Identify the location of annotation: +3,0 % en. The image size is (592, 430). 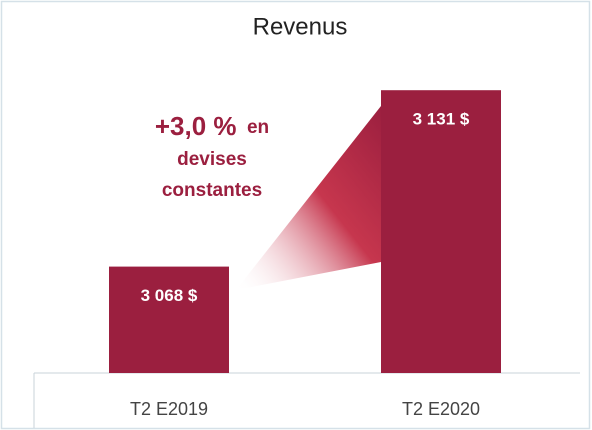
(212, 126).